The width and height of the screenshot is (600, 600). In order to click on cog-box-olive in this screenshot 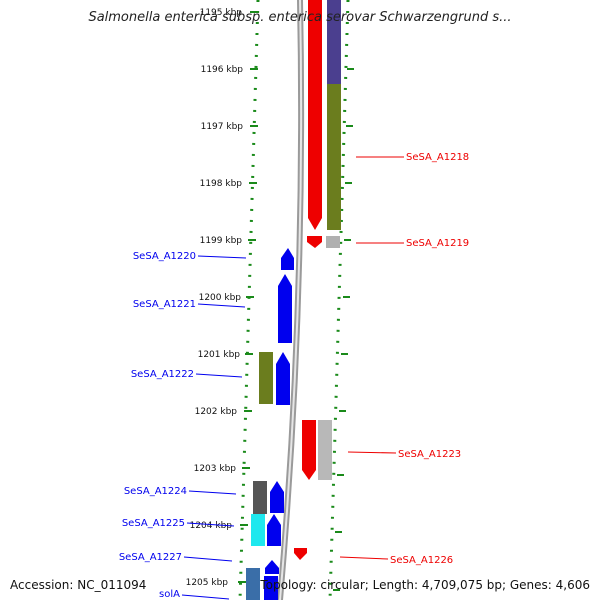, I will do `click(334, 157)`.